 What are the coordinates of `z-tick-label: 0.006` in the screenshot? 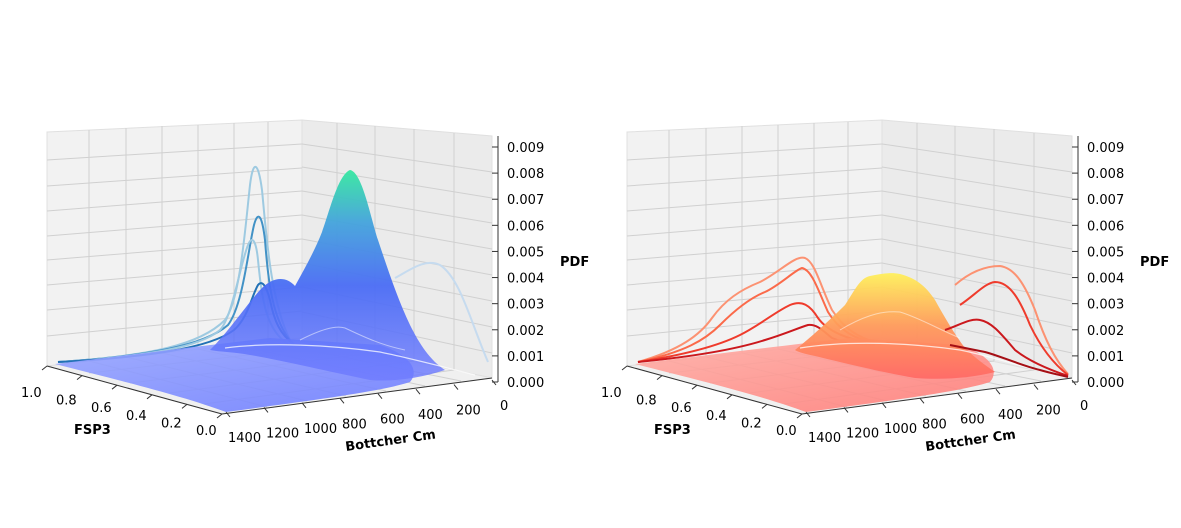 It's located at (1105, 226).